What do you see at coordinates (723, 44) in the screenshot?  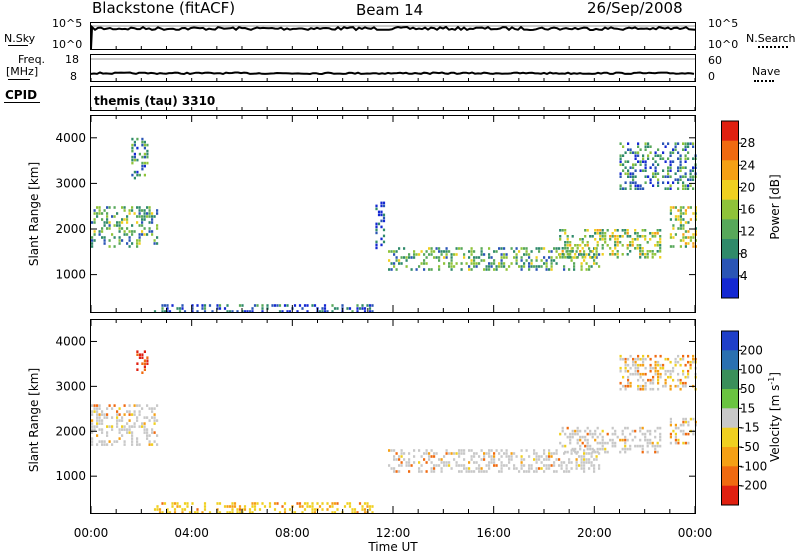 I see `nsearch-tick-low: 10^0` at bounding box center [723, 44].